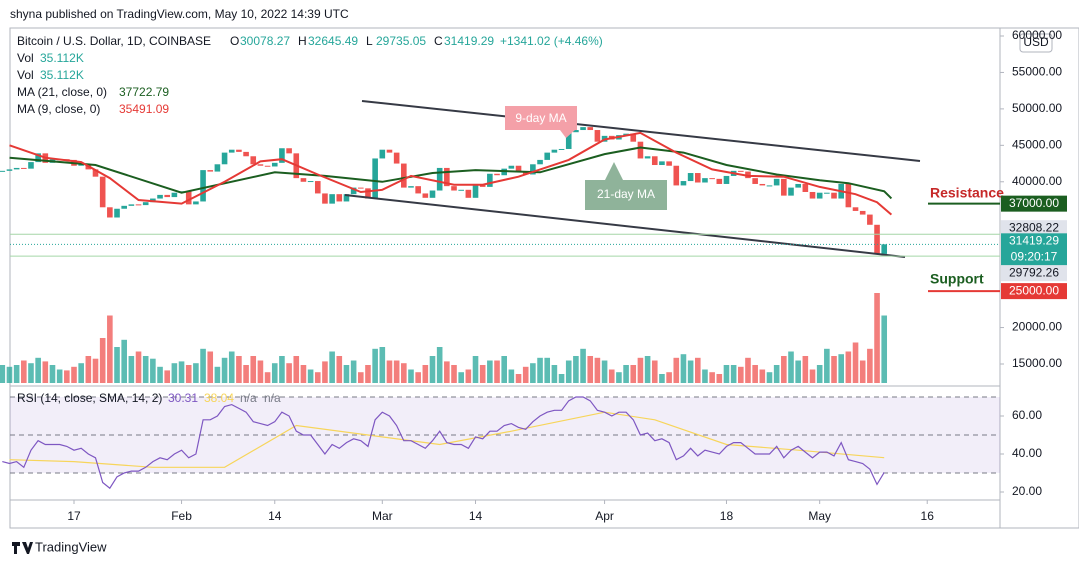 The height and width of the screenshot is (565, 1079). What do you see at coordinates (626, 194) in the screenshot?
I see `callout-text: 21-day MA` at bounding box center [626, 194].